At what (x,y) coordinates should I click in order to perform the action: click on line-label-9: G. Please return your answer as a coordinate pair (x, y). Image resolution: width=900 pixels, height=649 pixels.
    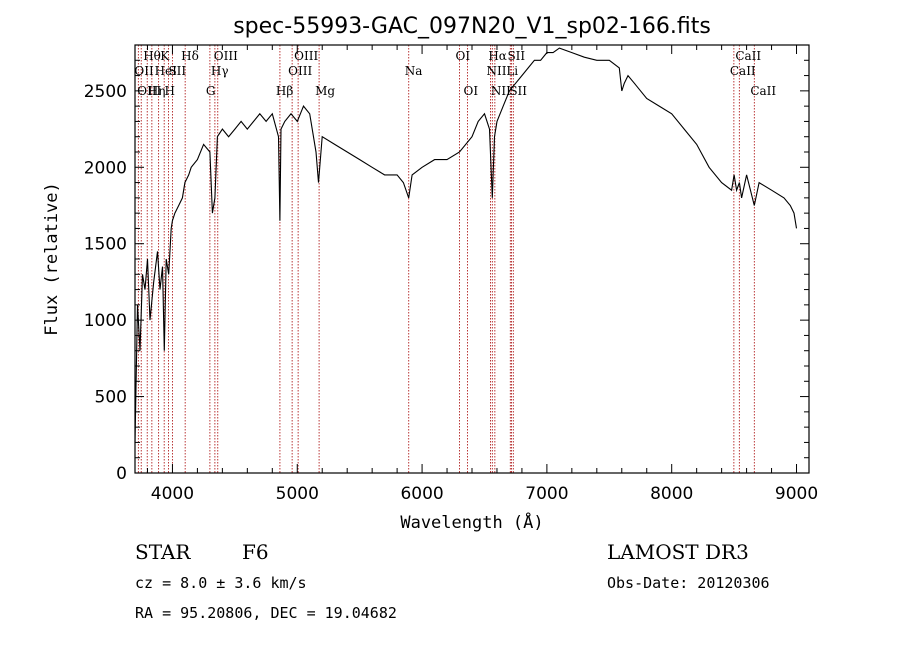
    Looking at the image, I should click on (211, 91).